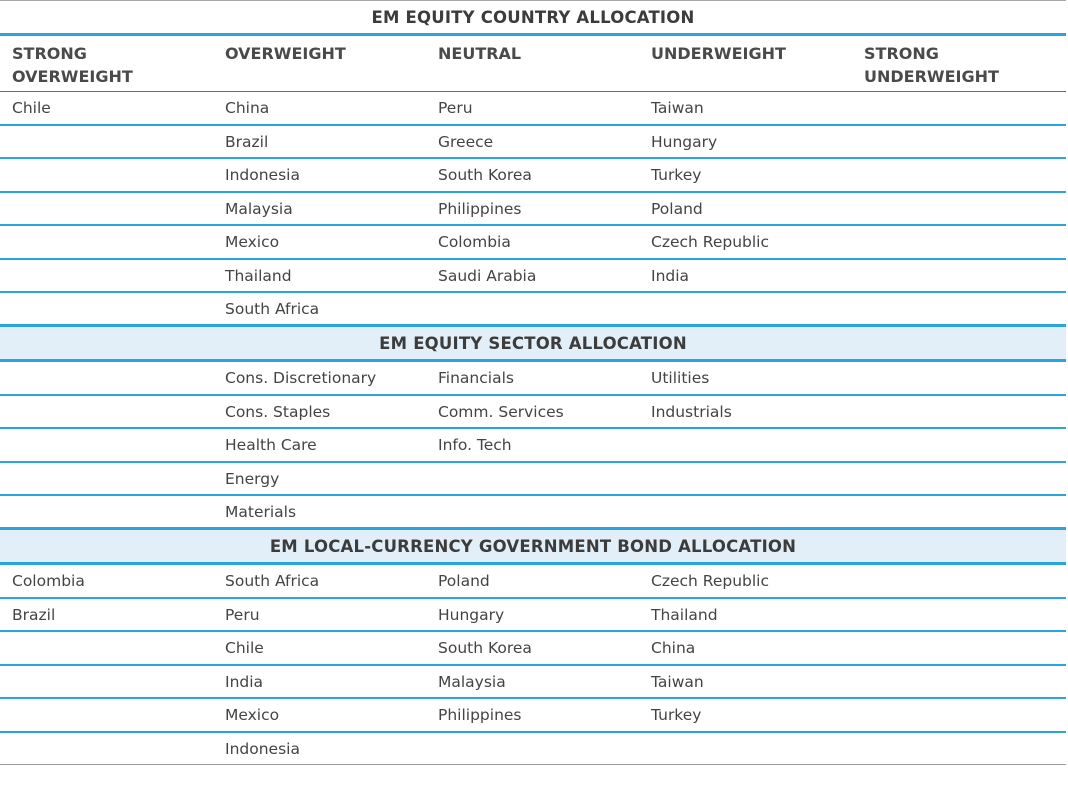 The height and width of the screenshot is (785, 1068). What do you see at coordinates (533, 243) in the screenshot?
I see `table-row: Mexico Colombia Czech Republic` at bounding box center [533, 243].